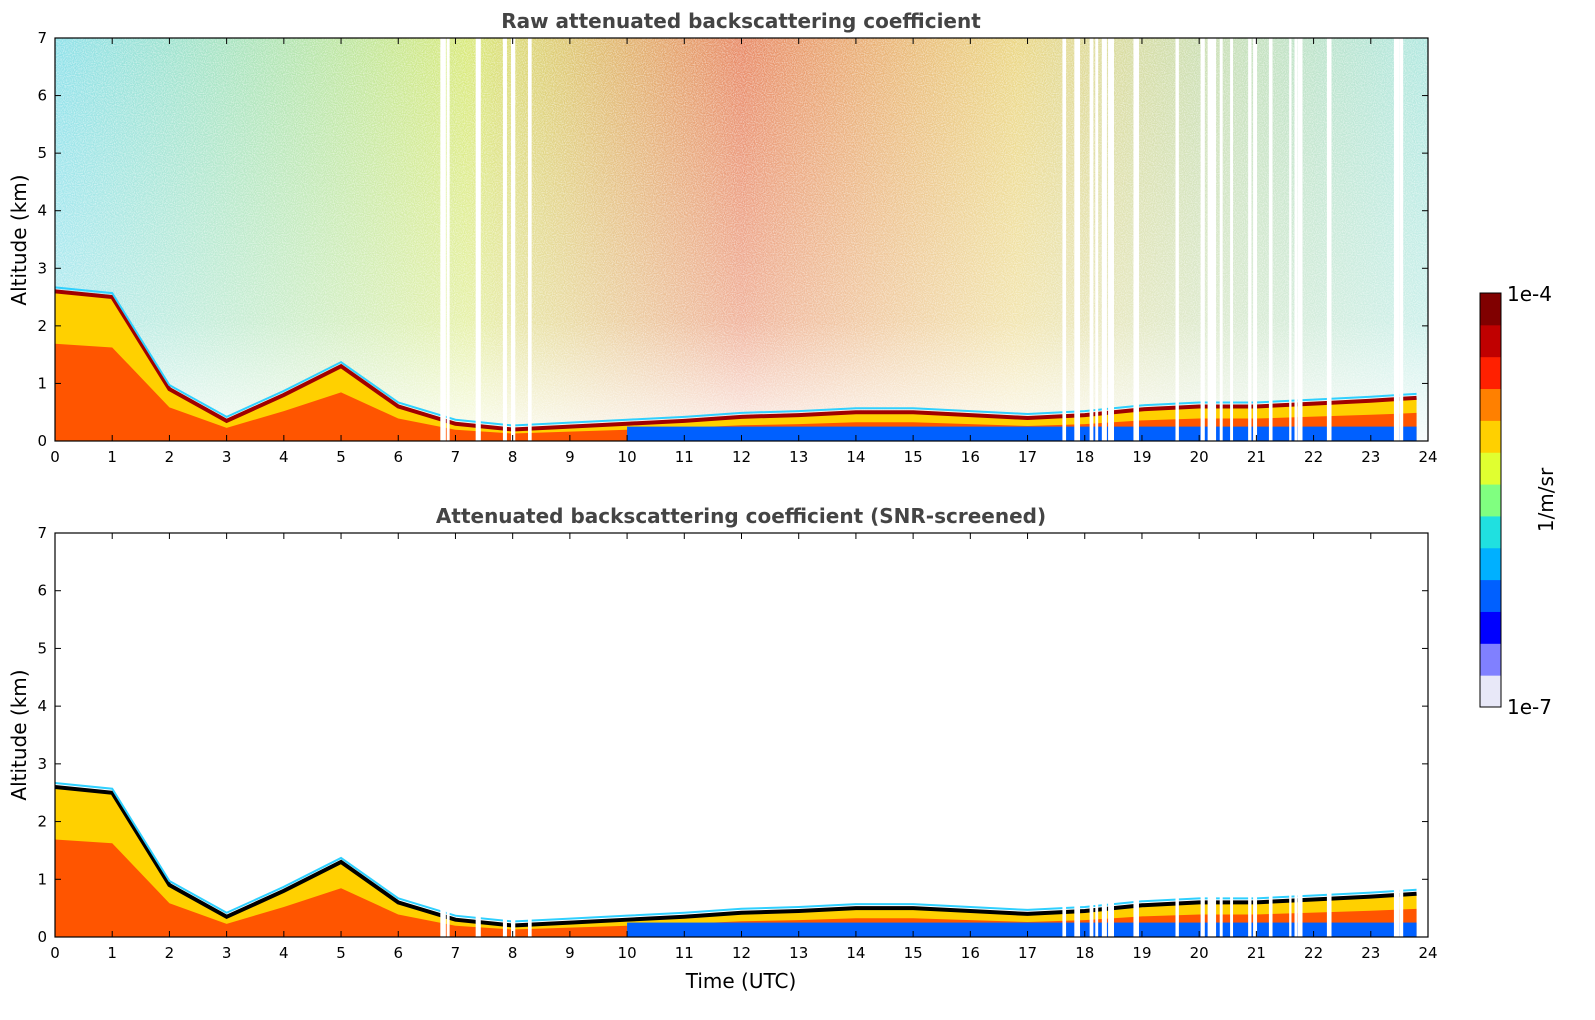 Image resolution: width=1595 pixels, height=1020 pixels. What do you see at coordinates (855, 457) in the screenshot?
I see `x-tick-label: 14` at bounding box center [855, 457].